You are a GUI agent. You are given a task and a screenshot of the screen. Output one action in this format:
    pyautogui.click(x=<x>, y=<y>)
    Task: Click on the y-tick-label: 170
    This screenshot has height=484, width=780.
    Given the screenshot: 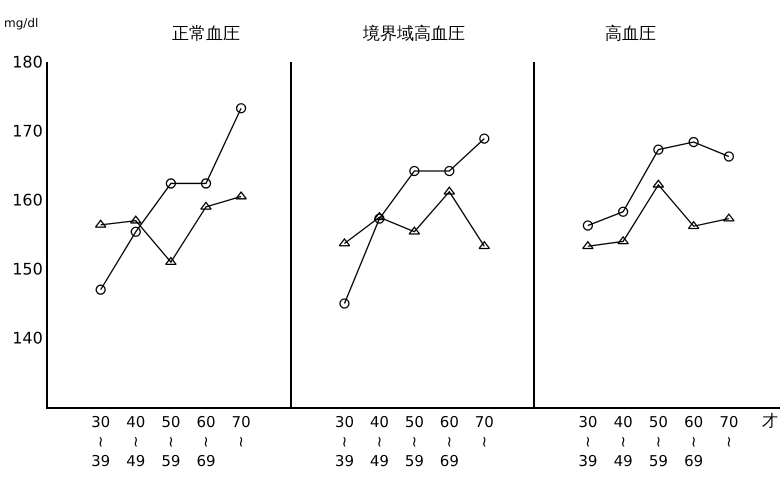 What is the action you would take?
    pyautogui.click(x=27, y=131)
    